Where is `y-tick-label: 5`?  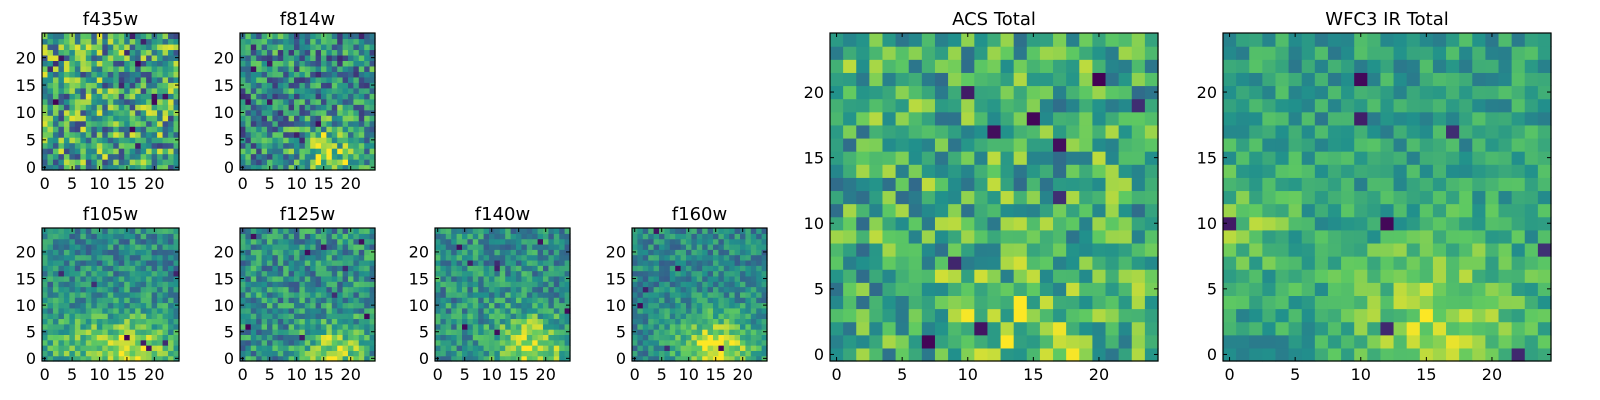 y-tick-label: 5 is located at coordinates (229, 140).